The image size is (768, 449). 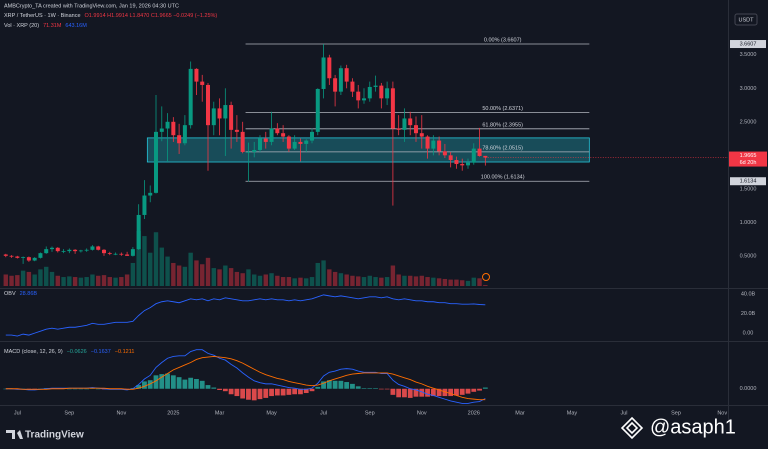 What do you see at coordinates (486, 277) in the screenshot?
I see `replay-icon` at bounding box center [486, 277].